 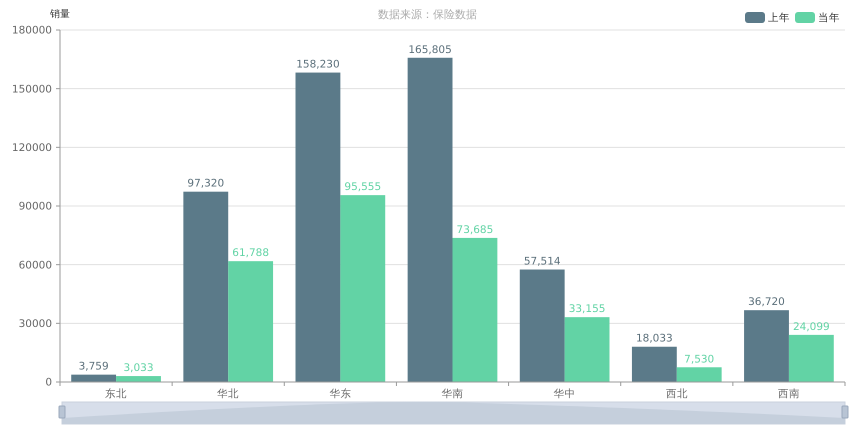 What do you see at coordinates (116, 393) in the screenshot?
I see `x-tick-label: 东北` at bounding box center [116, 393].